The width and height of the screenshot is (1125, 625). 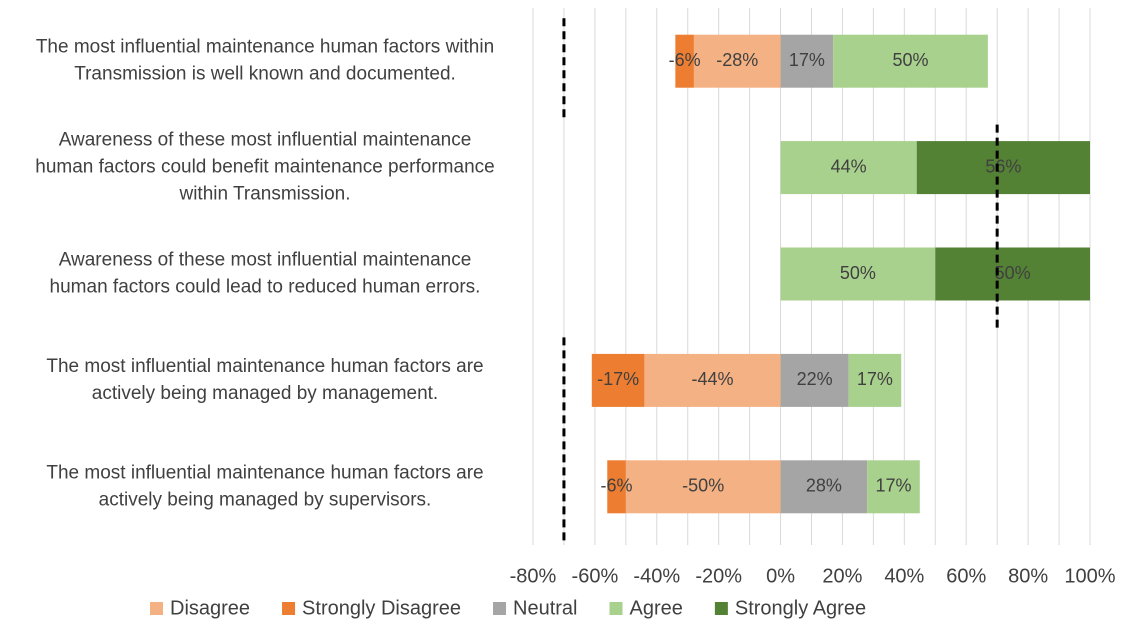 I want to click on value-label: -50%, so click(x=703, y=486).